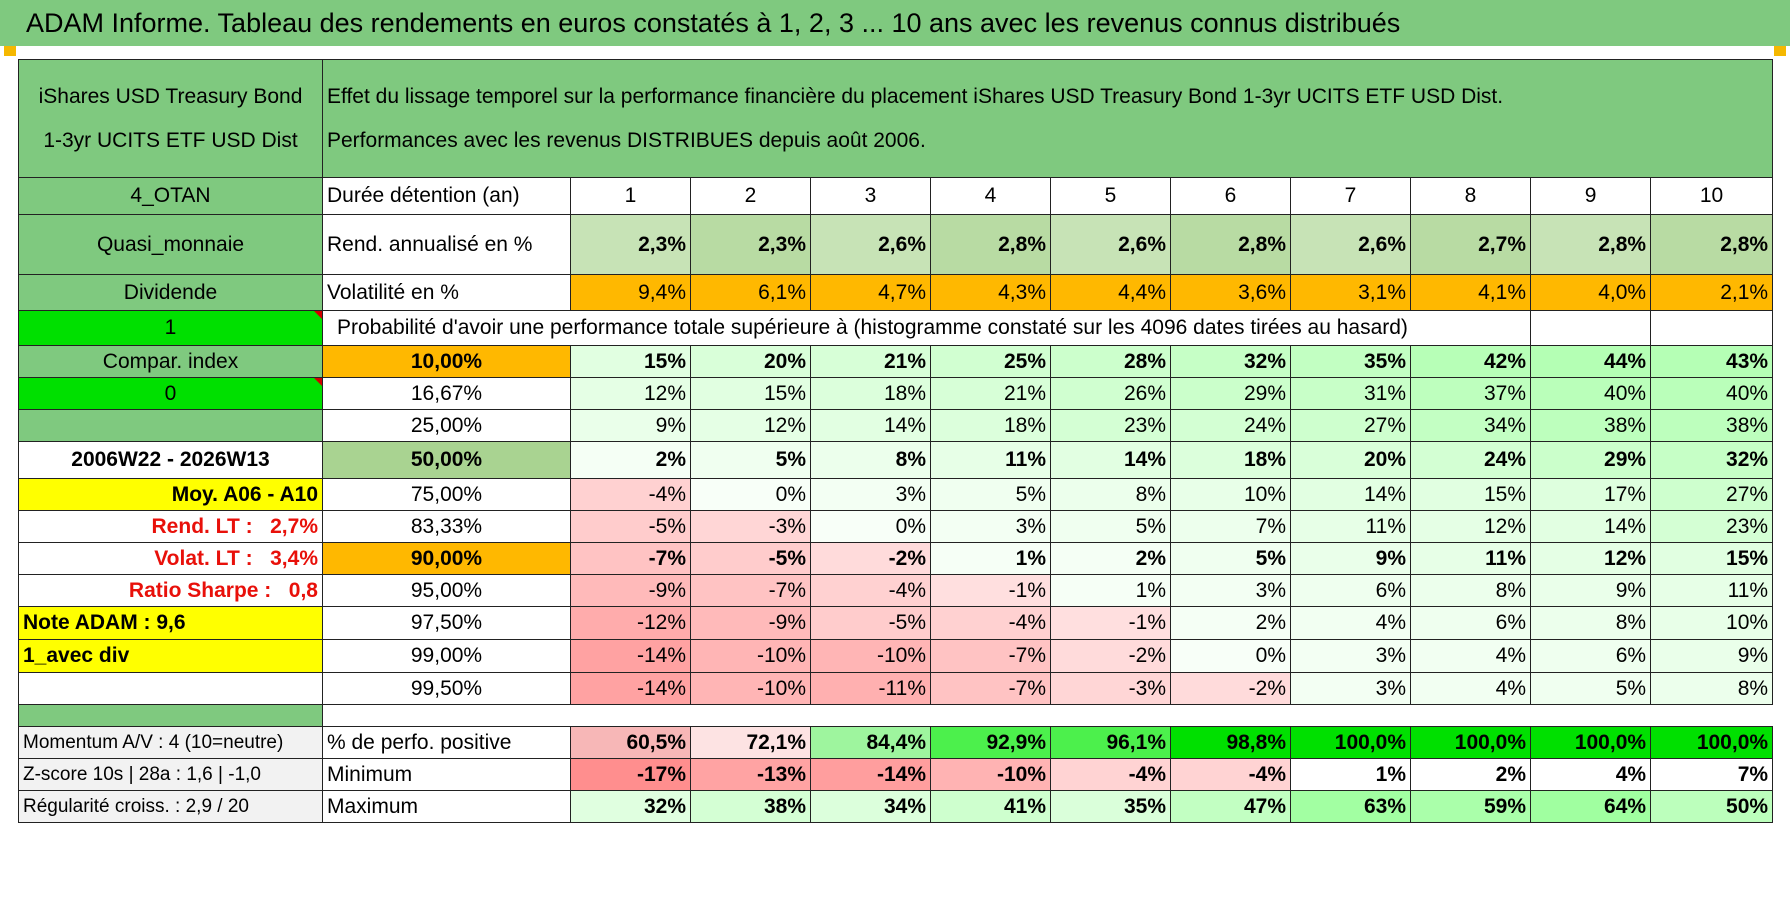 The image size is (1790, 907). Describe the element at coordinates (294, 558) in the screenshot. I see `lt-value: 3,4%` at that location.